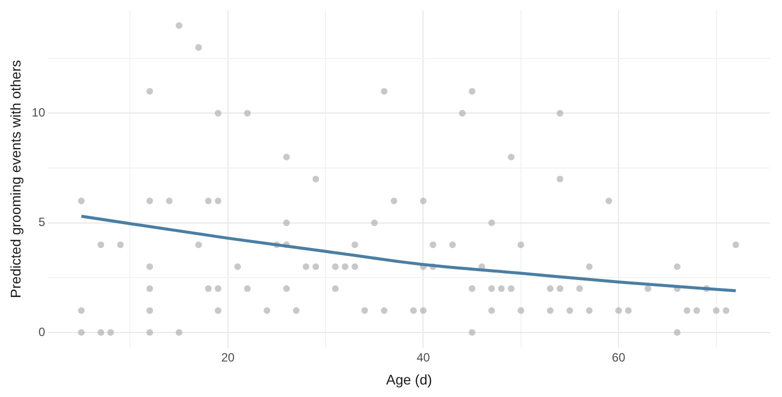 This screenshot has height=397, width=782. I want to click on y-tick-label: 0, so click(42, 331).